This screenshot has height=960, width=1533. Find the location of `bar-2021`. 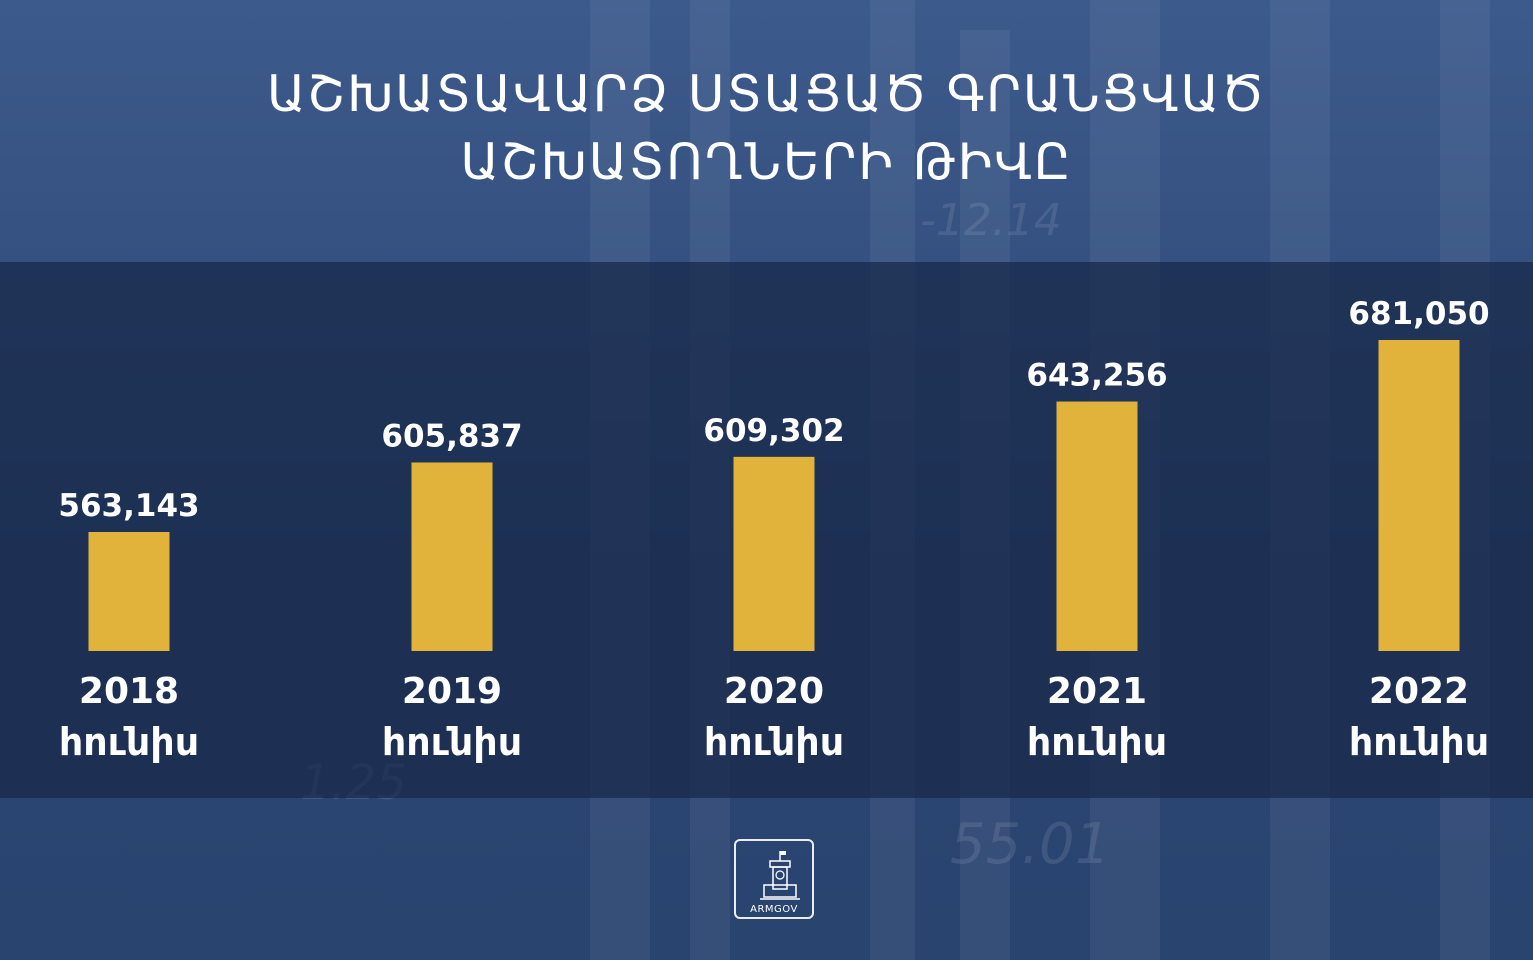

bar-2021 is located at coordinates (1097, 526).